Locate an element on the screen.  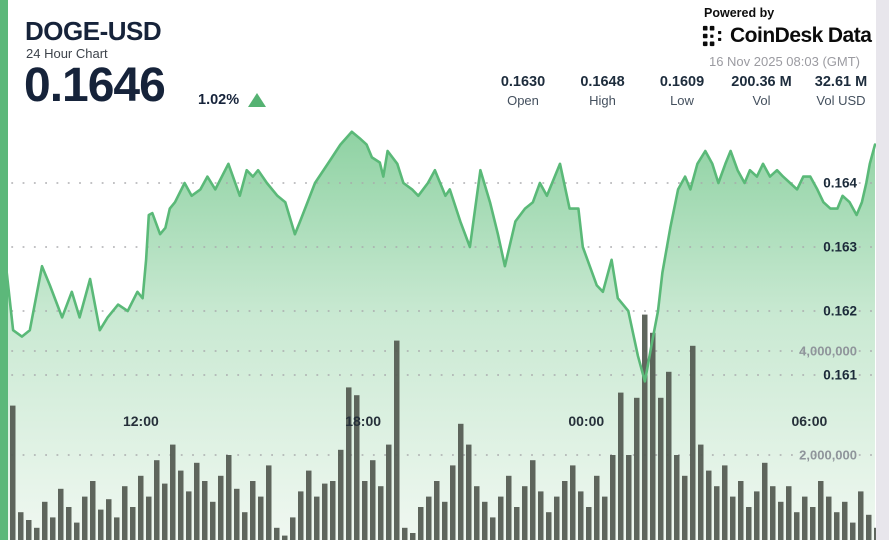
left-accent-strip is located at coordinates (4, 270).